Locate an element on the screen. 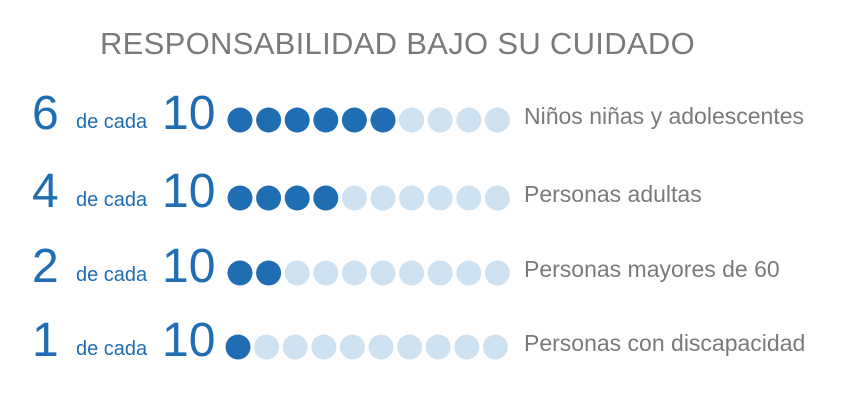 The width and height of the screenshot is (858, 410). pictograph-row: 2 de cada 10 Personas mayores de 60 is located at coordinates (429, 269).